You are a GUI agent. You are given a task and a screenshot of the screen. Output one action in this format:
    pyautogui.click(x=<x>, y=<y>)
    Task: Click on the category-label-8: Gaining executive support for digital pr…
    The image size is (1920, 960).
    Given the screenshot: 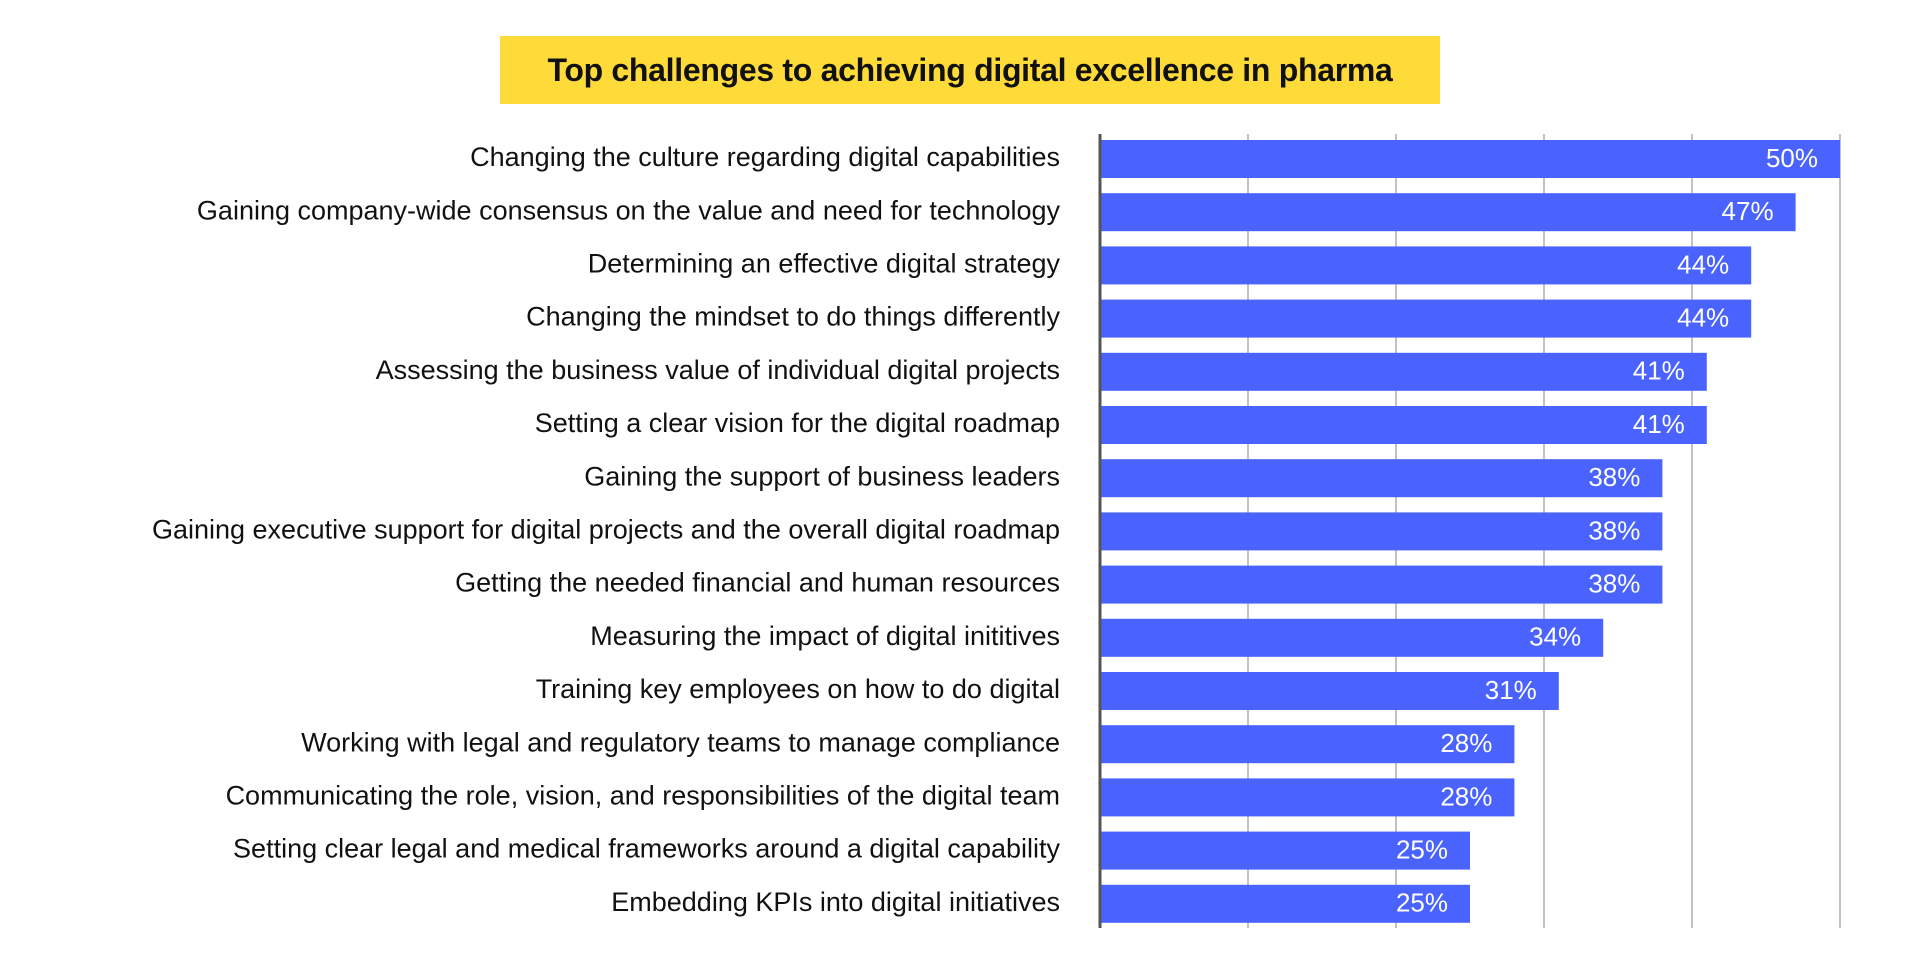 What is the action you would take?
    pyautogui.click(x=606, y=530)
    